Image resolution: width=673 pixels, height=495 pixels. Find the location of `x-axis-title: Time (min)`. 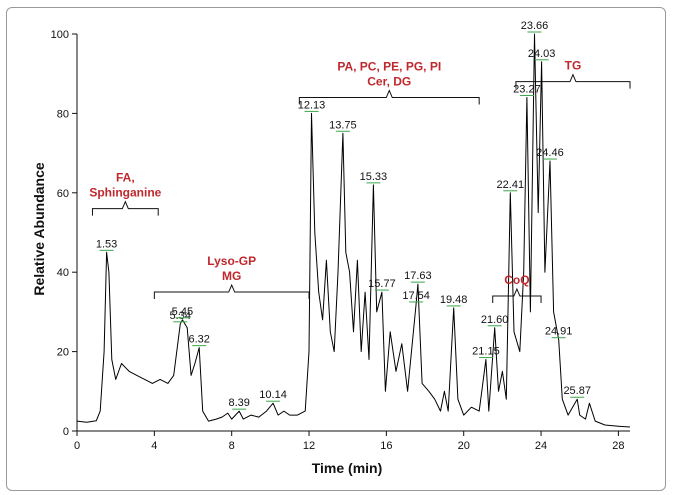

x-axis-title: Time (min) is located at coordinates (347, 468).